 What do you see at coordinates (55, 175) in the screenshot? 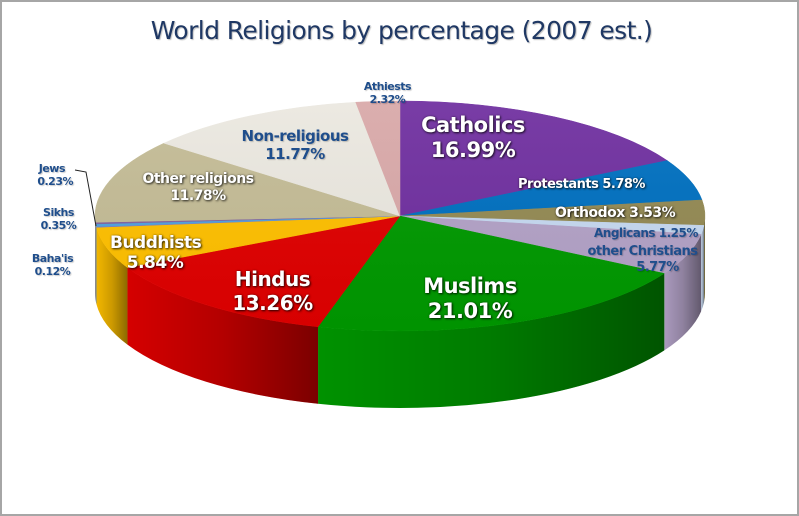
I see `label-jews: Jews 0.23%` at bounding box center [55, 175].